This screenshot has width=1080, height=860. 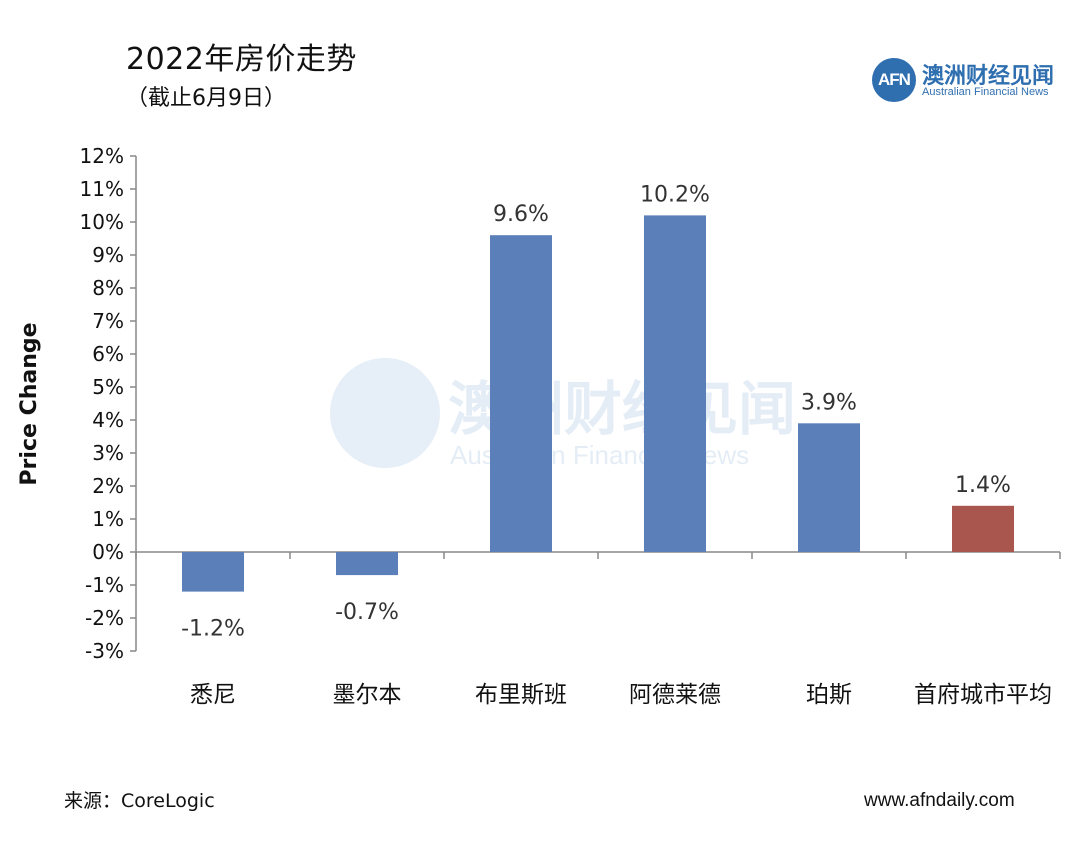 What do you see at coordinates (29, 403) in the screenshot?
I see `y-axis-label: Price Change` at bounding box center [29, 403].